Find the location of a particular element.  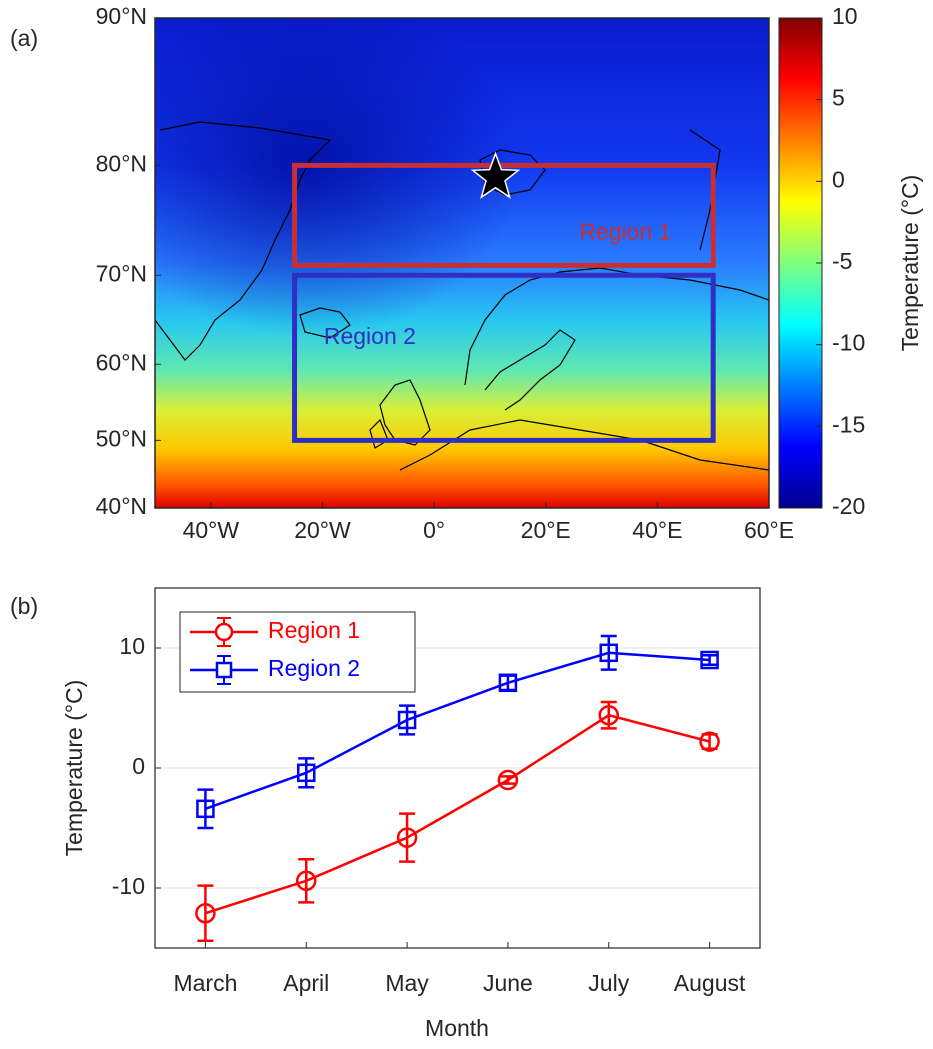

colorbar-tick-label: 0 is located at coordinates (838, 179).